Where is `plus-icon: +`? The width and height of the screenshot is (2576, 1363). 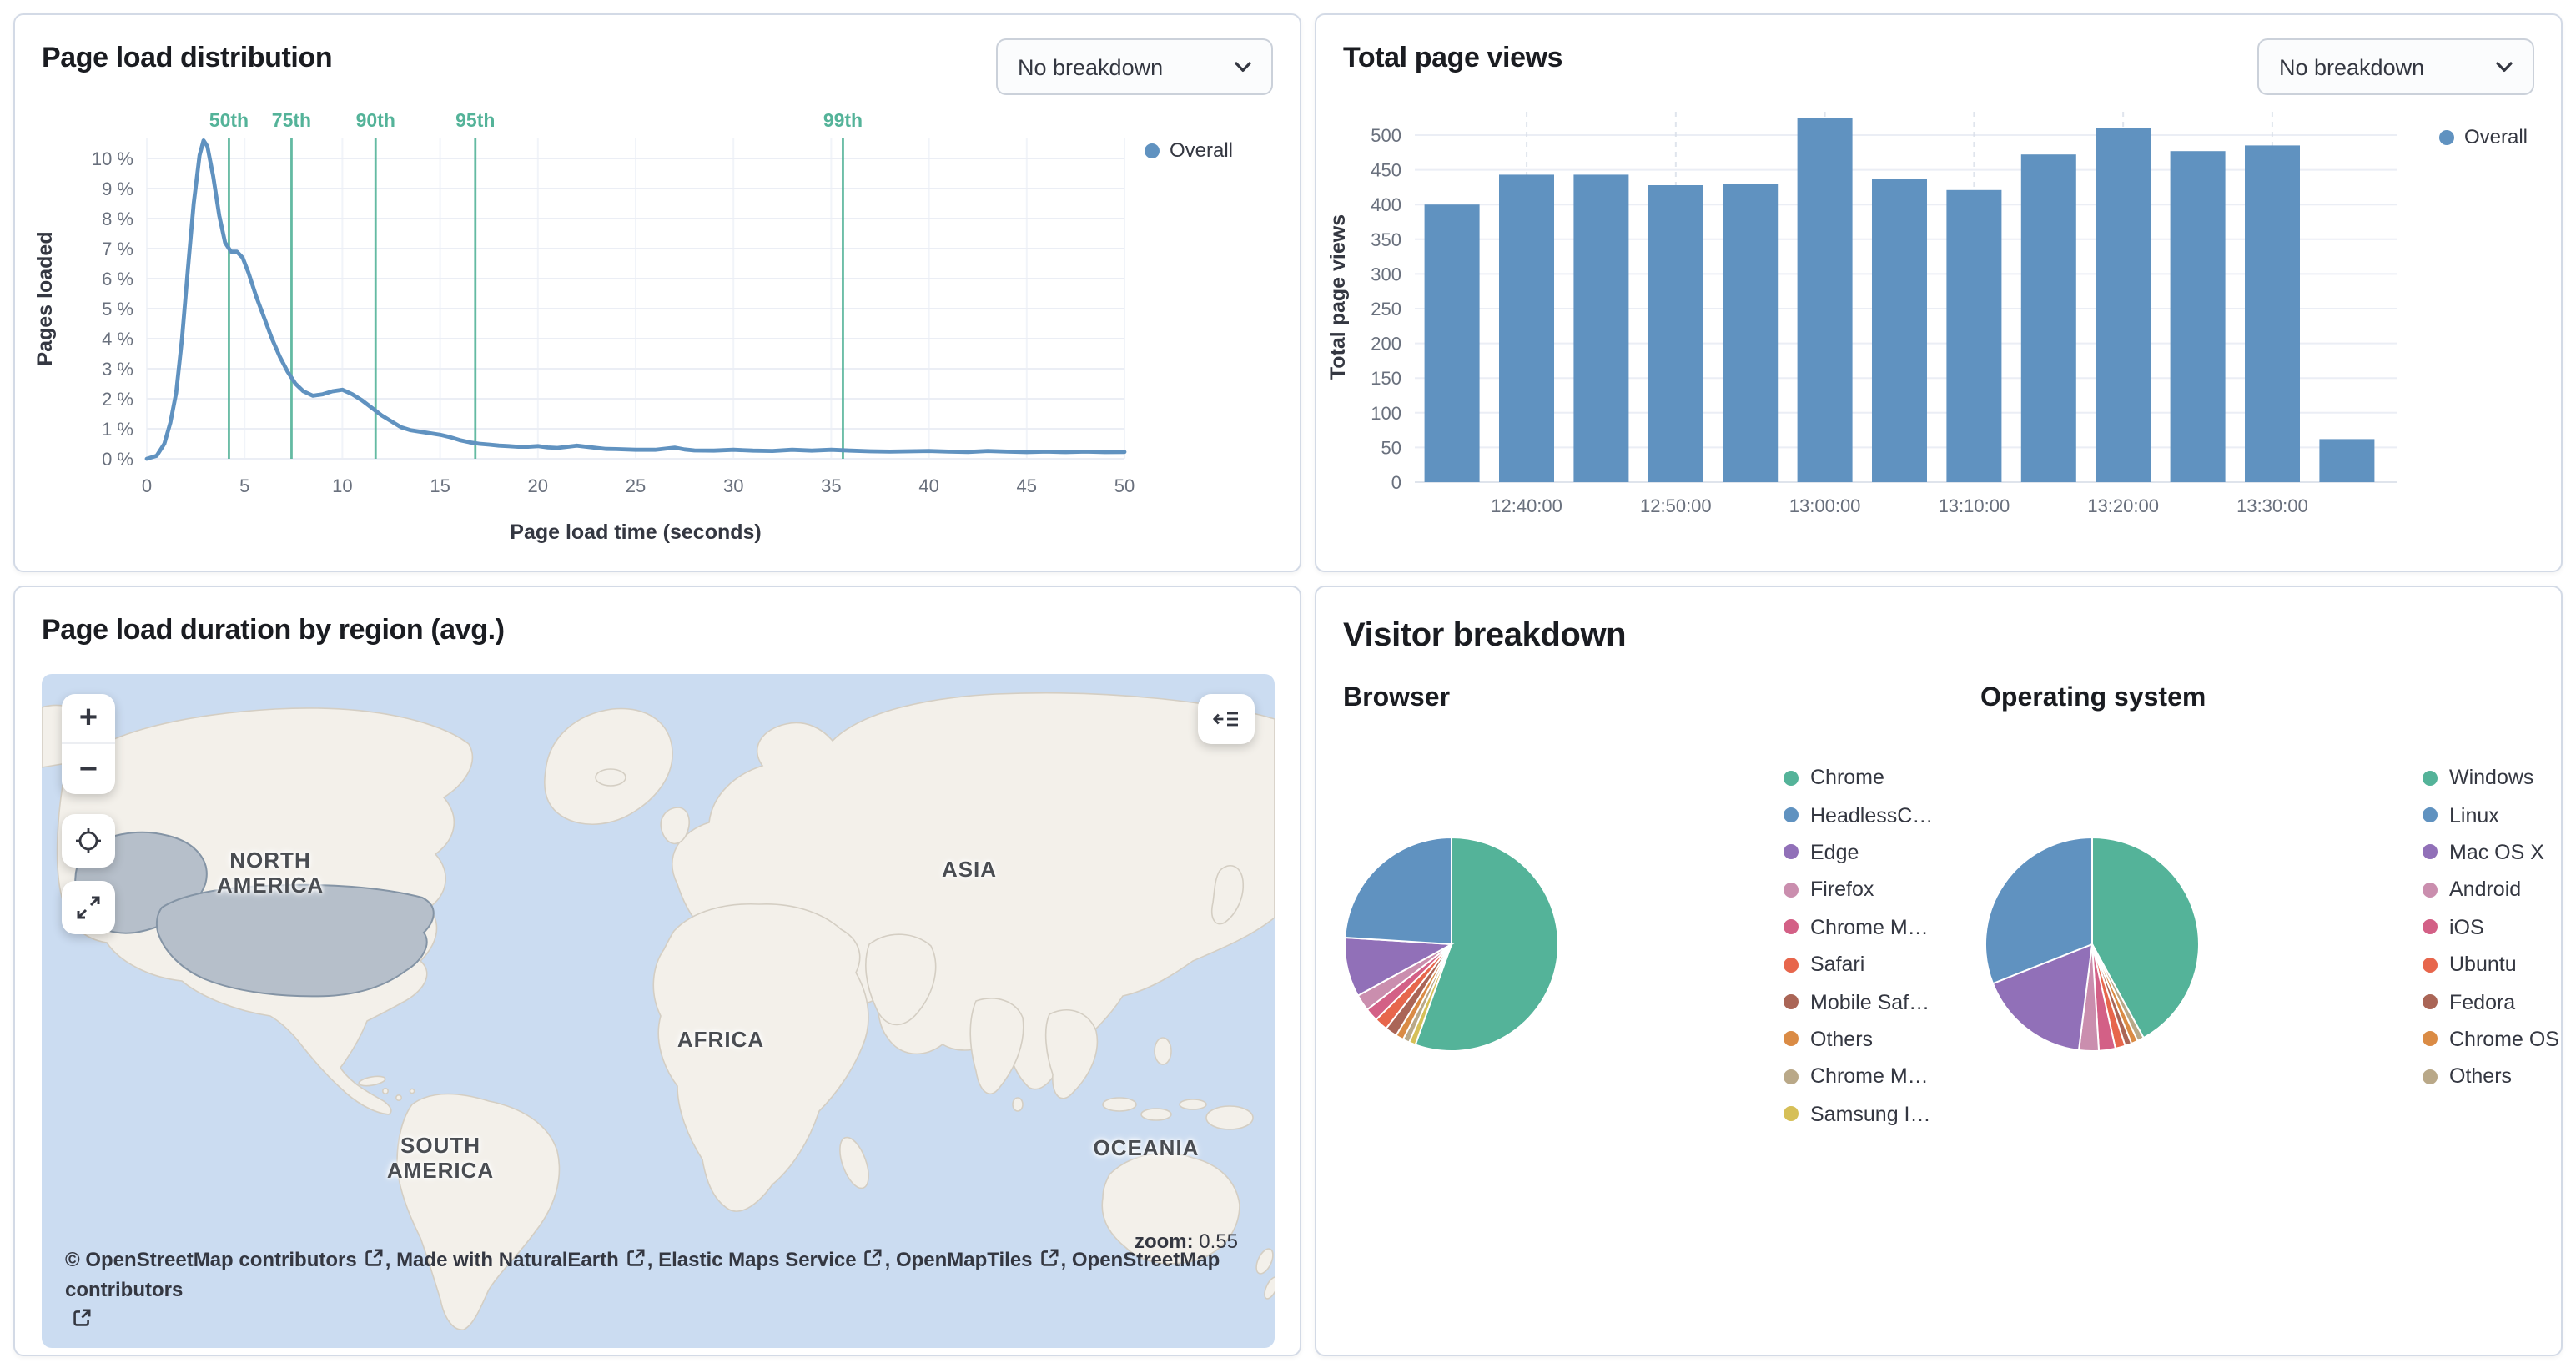 plus-icon: + is located at coordinates (88, 718).